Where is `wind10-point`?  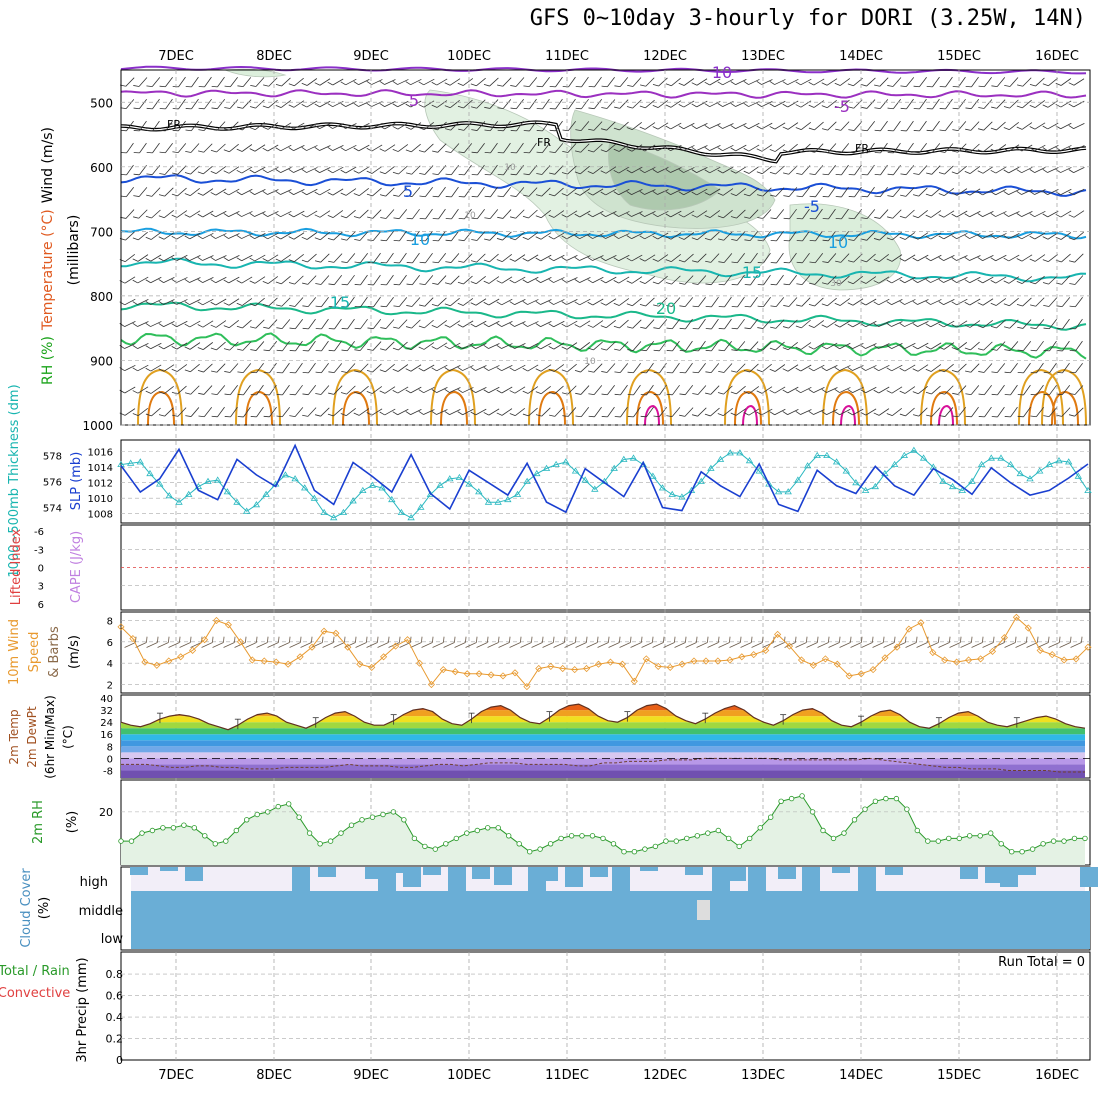 wind10-point is located at coordinates (431, 684).